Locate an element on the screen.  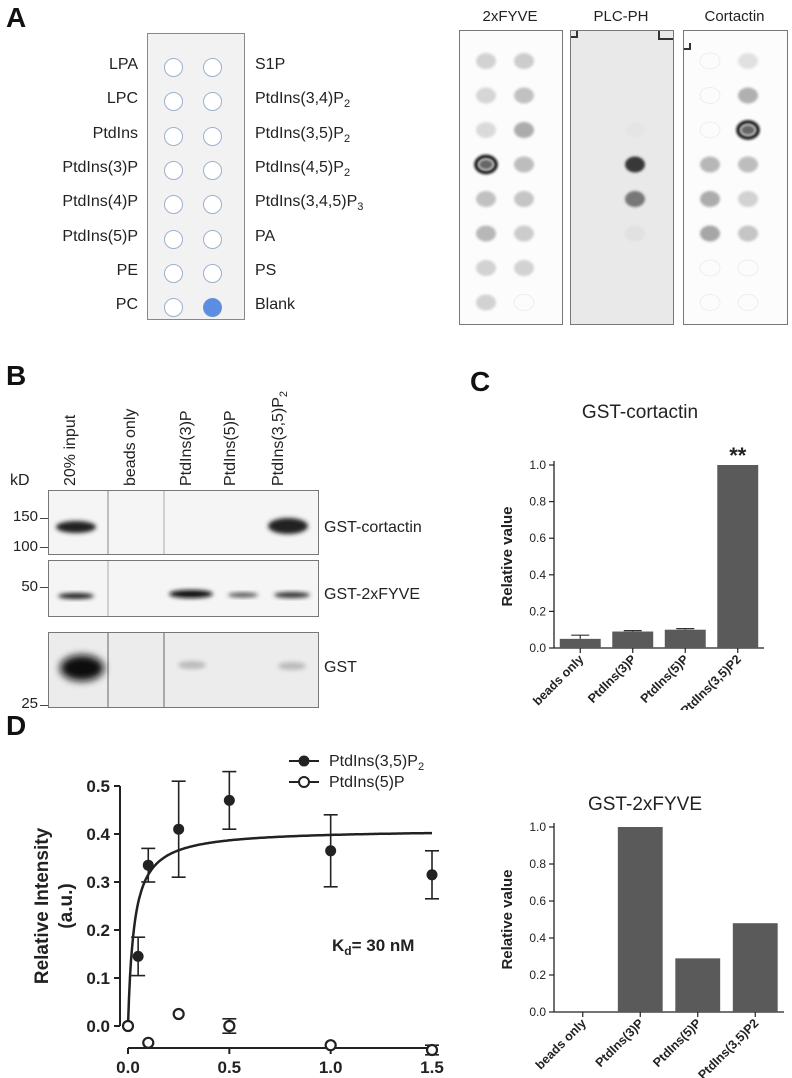
lipid-label-right: PtdIns(3,5)P2 is located at coordinates (303, 134).